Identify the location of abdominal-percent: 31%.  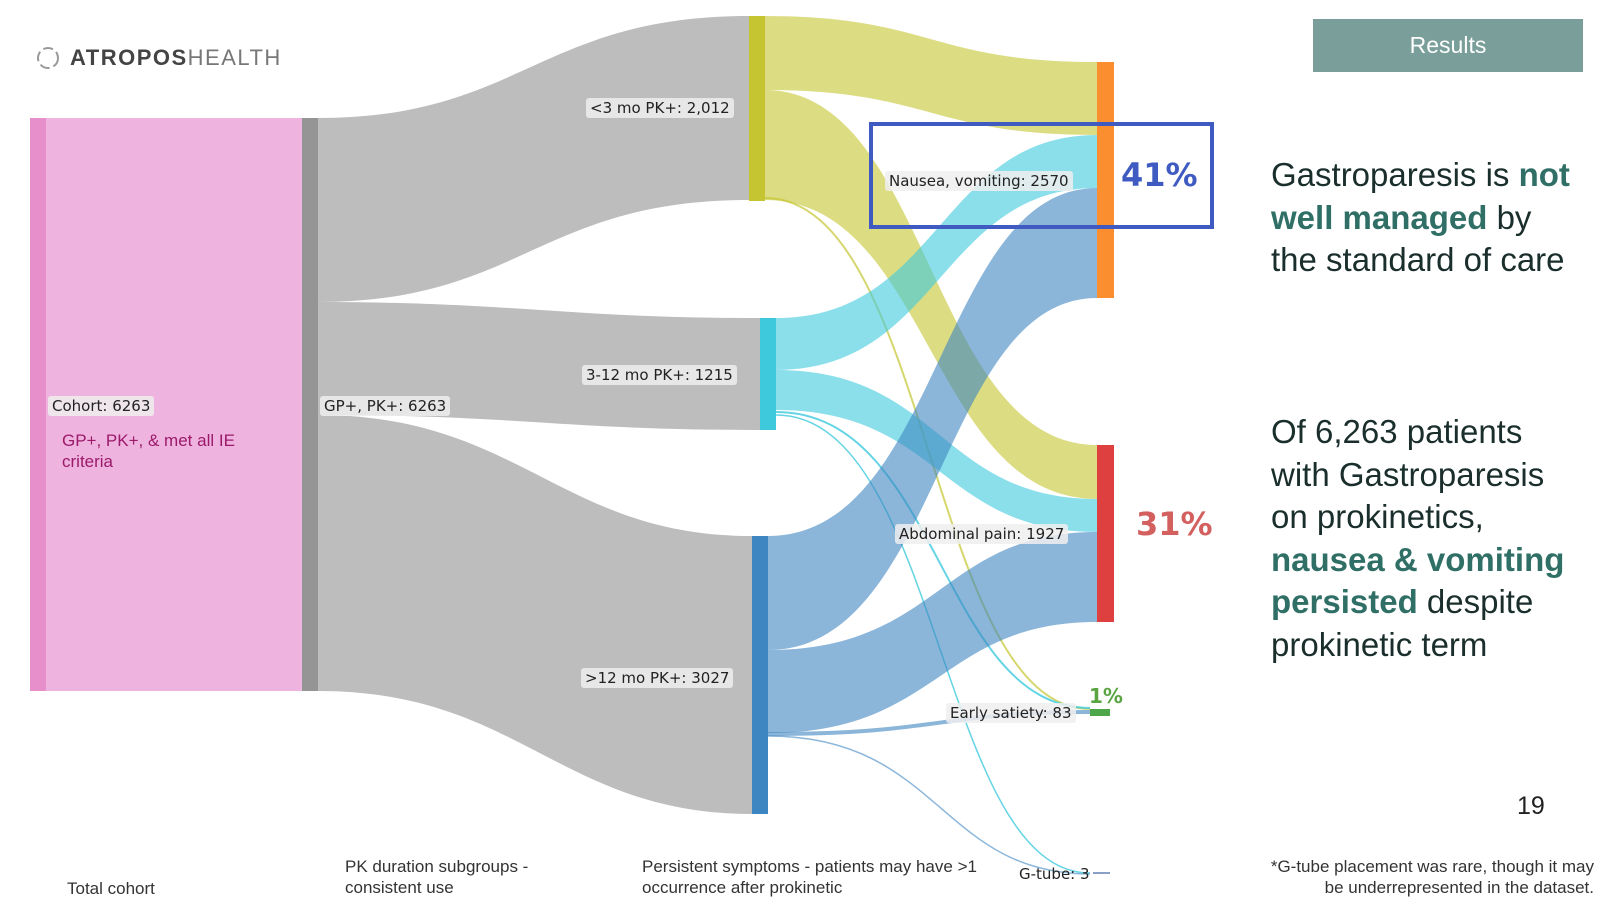
(1174, 524).